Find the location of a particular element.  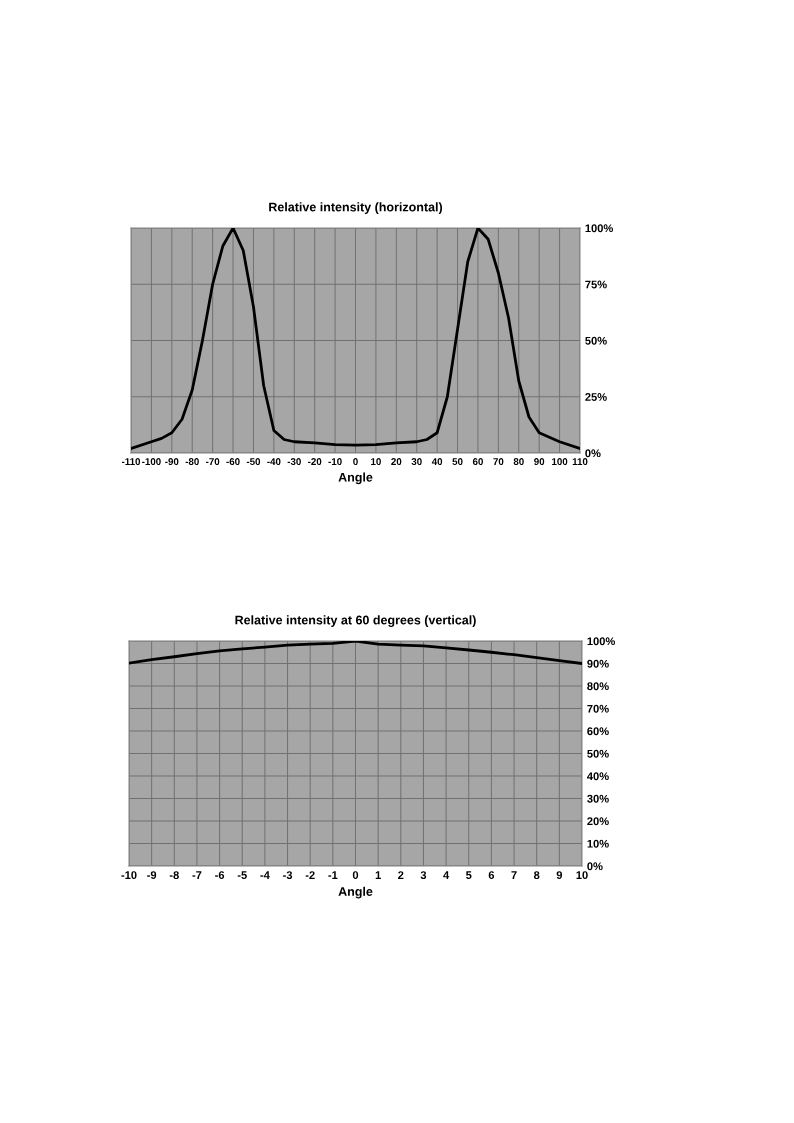

x-tick-label: -90 is located at coordinates (172, 461).